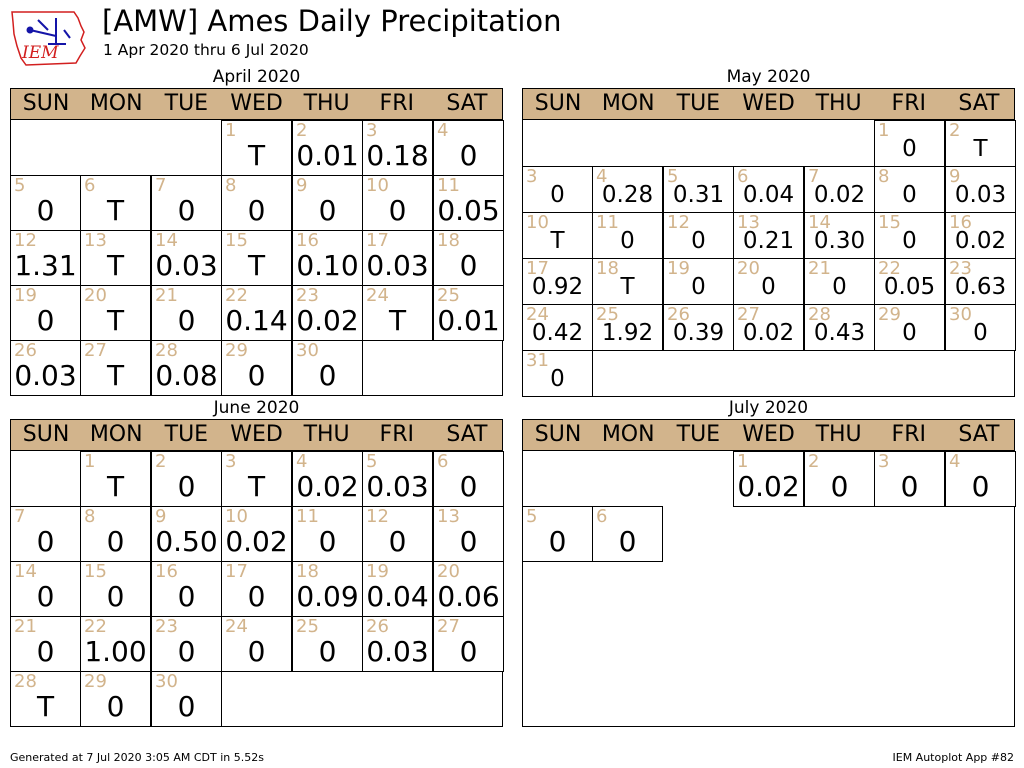  I want to click on day-number: 6, so click(90, 185).